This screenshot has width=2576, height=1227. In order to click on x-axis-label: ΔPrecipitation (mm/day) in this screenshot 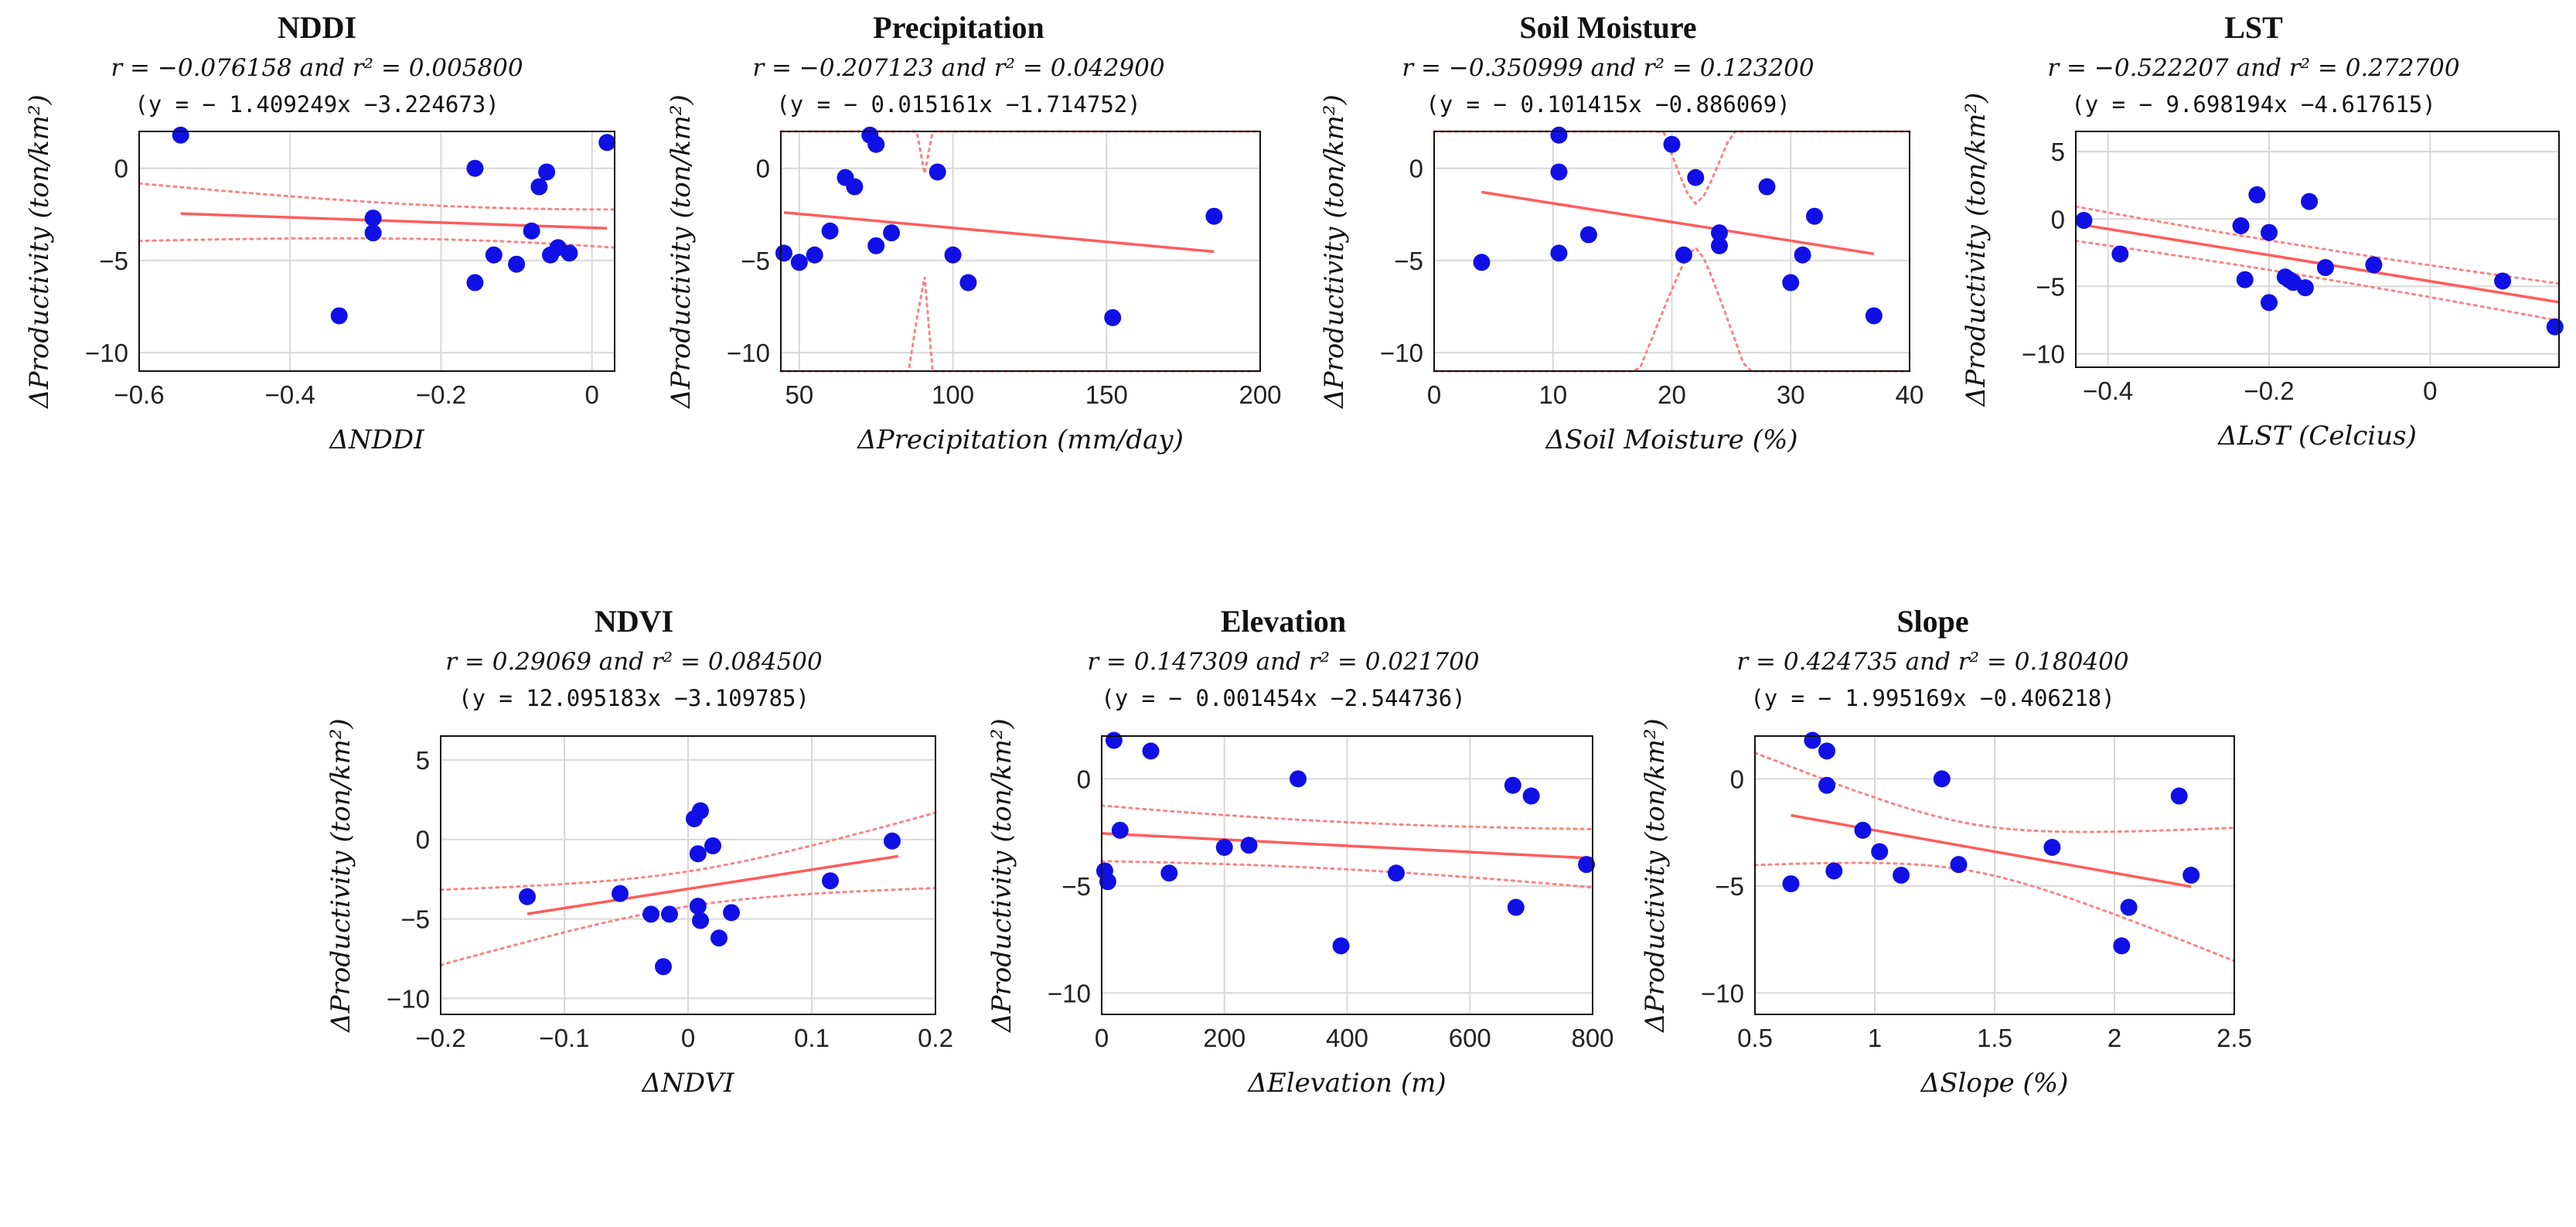, I will do `click(1020, 439)`.